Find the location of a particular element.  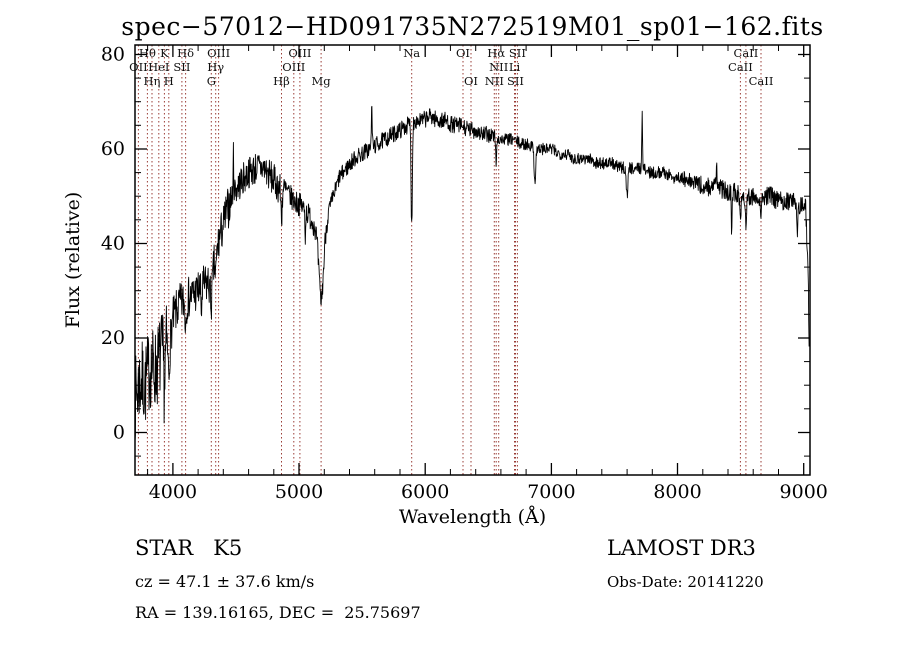

svg-text: Hδ is located at coordinates (185, 53).